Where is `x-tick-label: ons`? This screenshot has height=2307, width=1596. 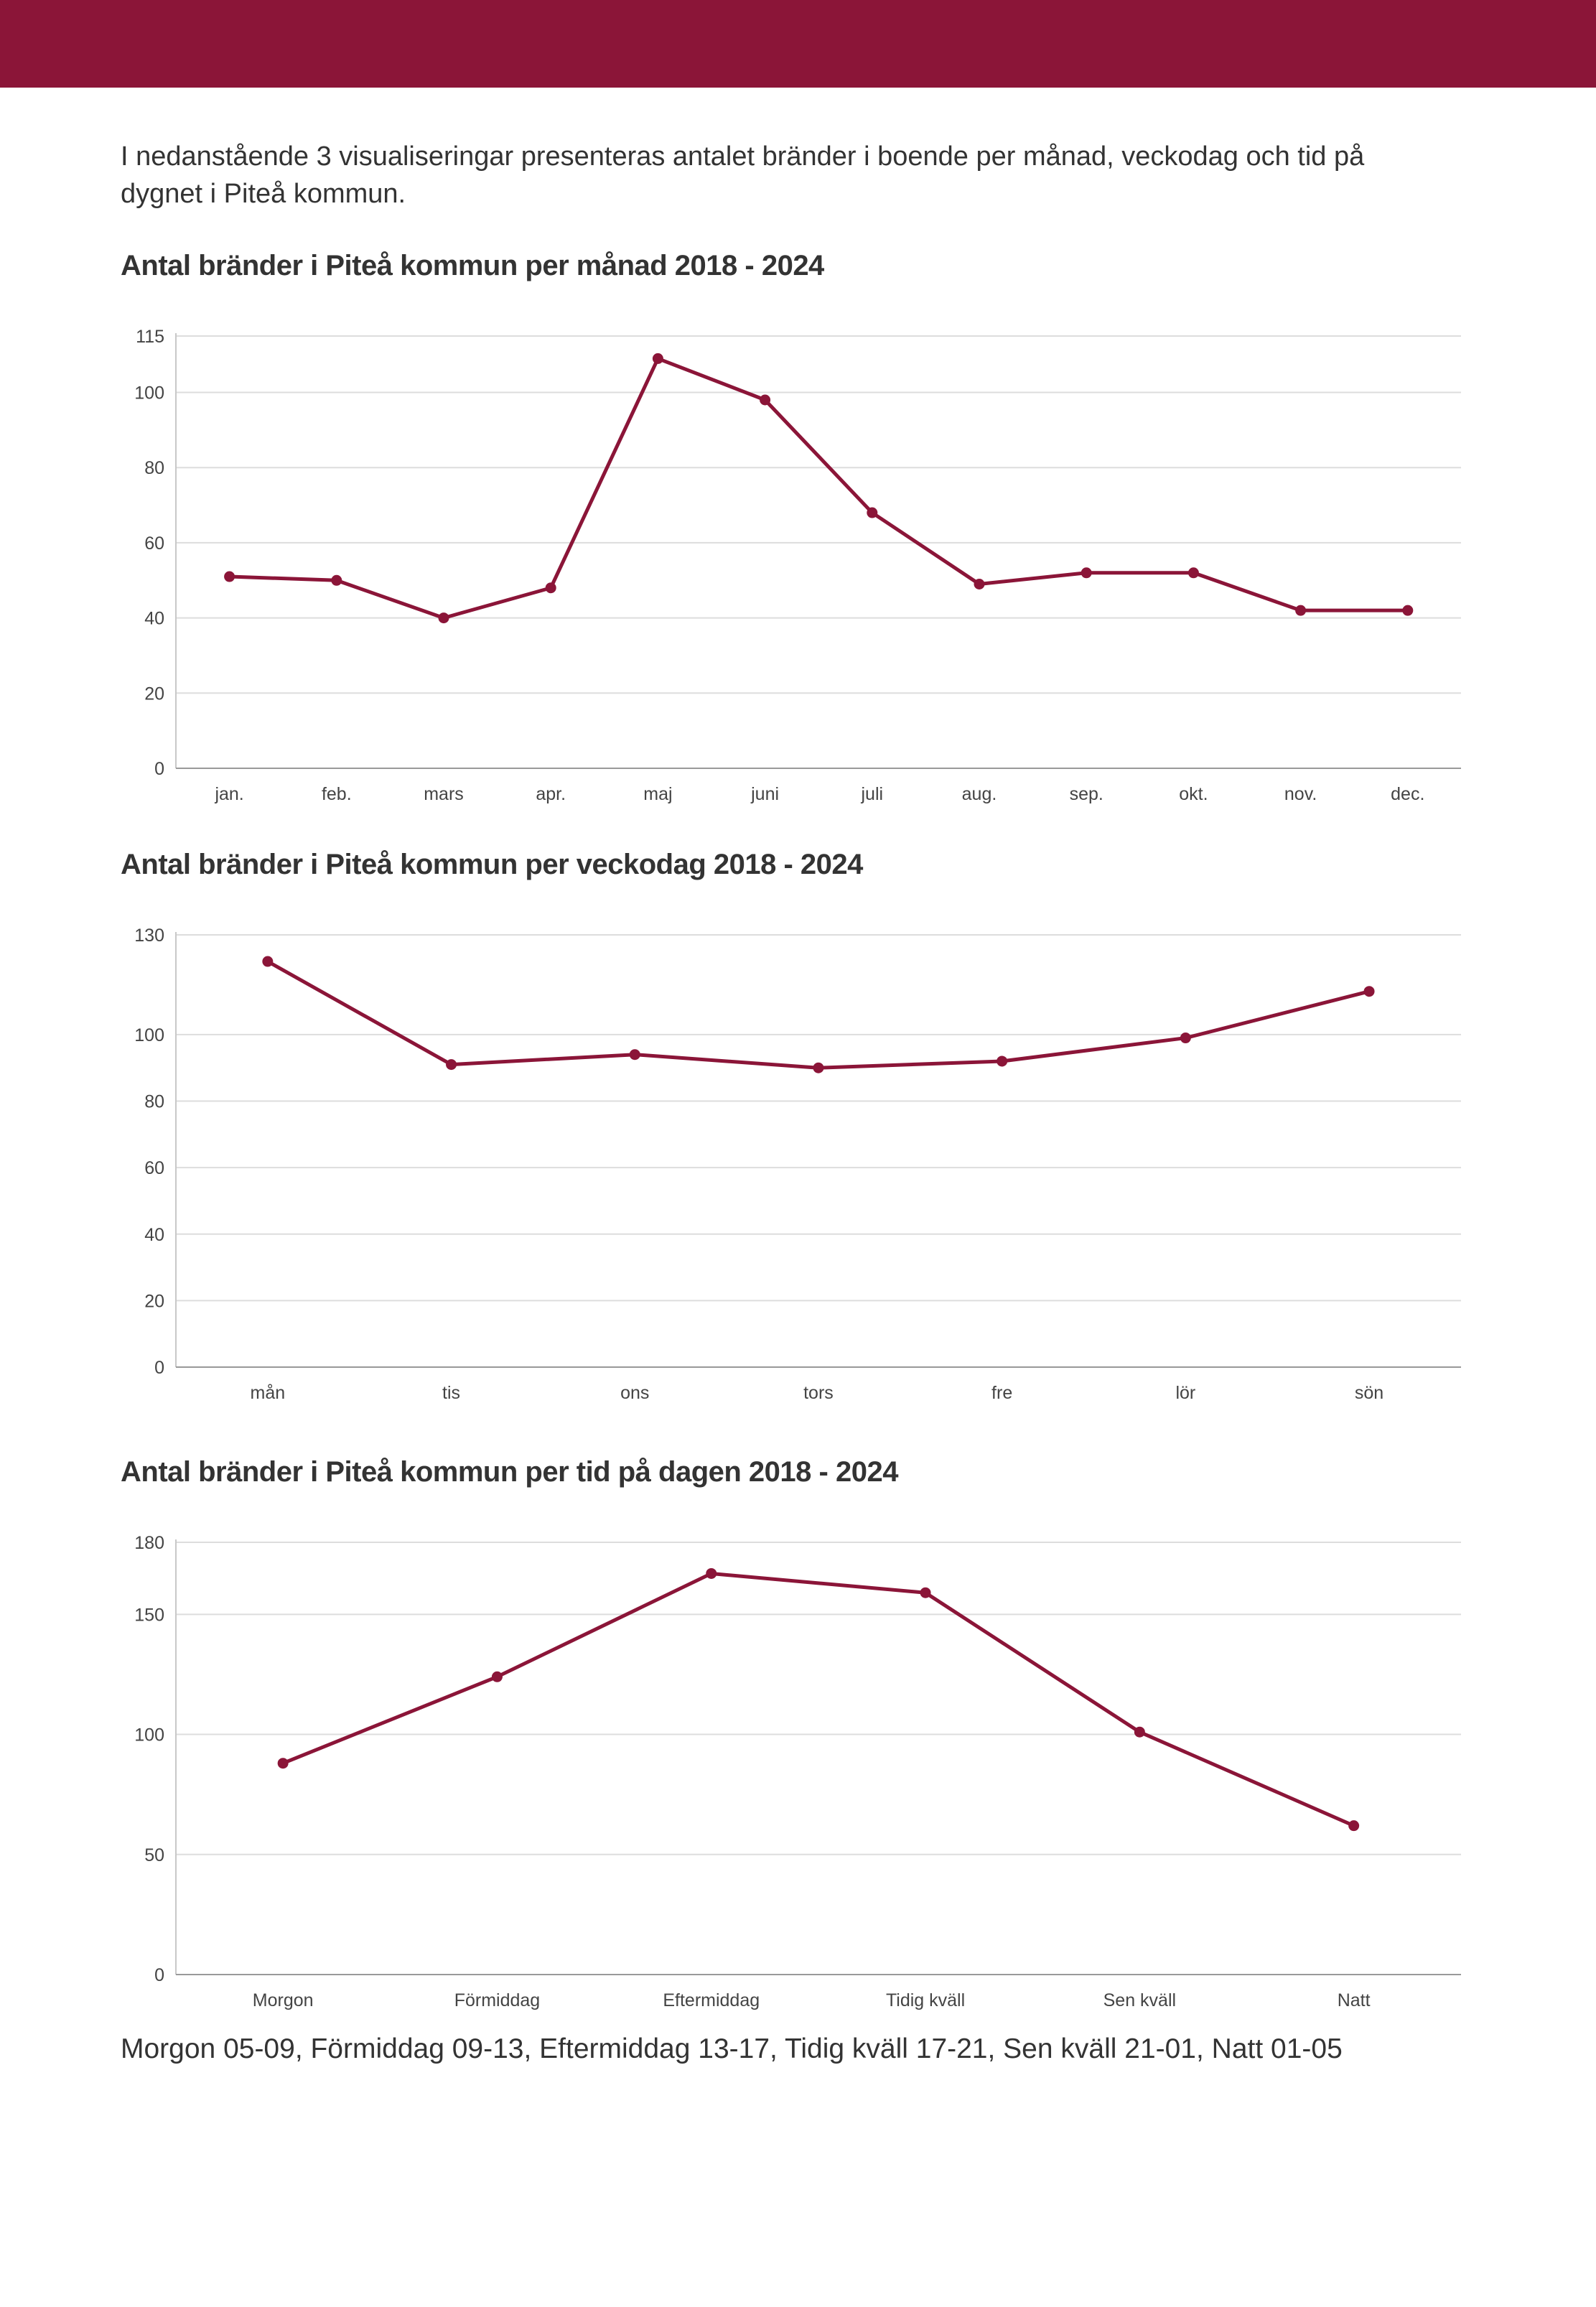
x-tick-label: ons is located at coordinates (634, 1393).